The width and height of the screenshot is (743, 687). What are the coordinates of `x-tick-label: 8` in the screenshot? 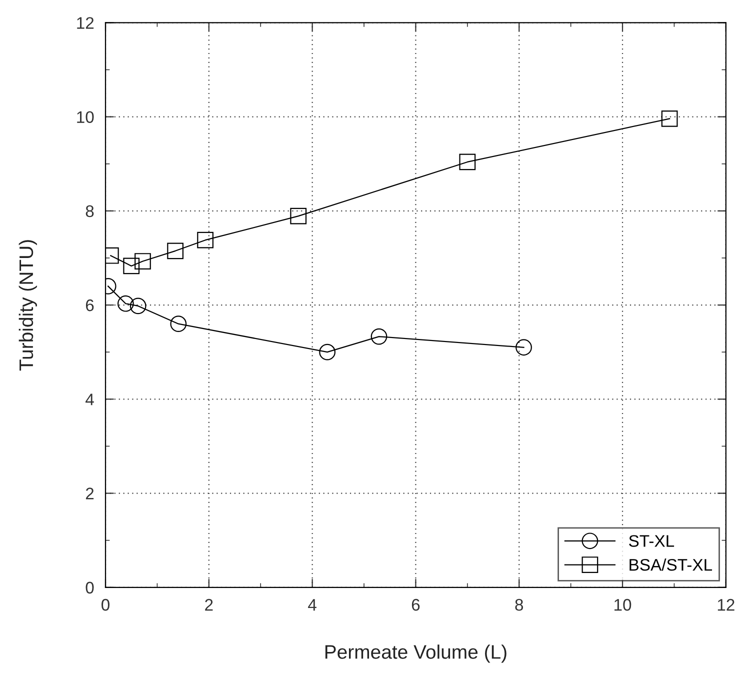 It's located at (519, 604).